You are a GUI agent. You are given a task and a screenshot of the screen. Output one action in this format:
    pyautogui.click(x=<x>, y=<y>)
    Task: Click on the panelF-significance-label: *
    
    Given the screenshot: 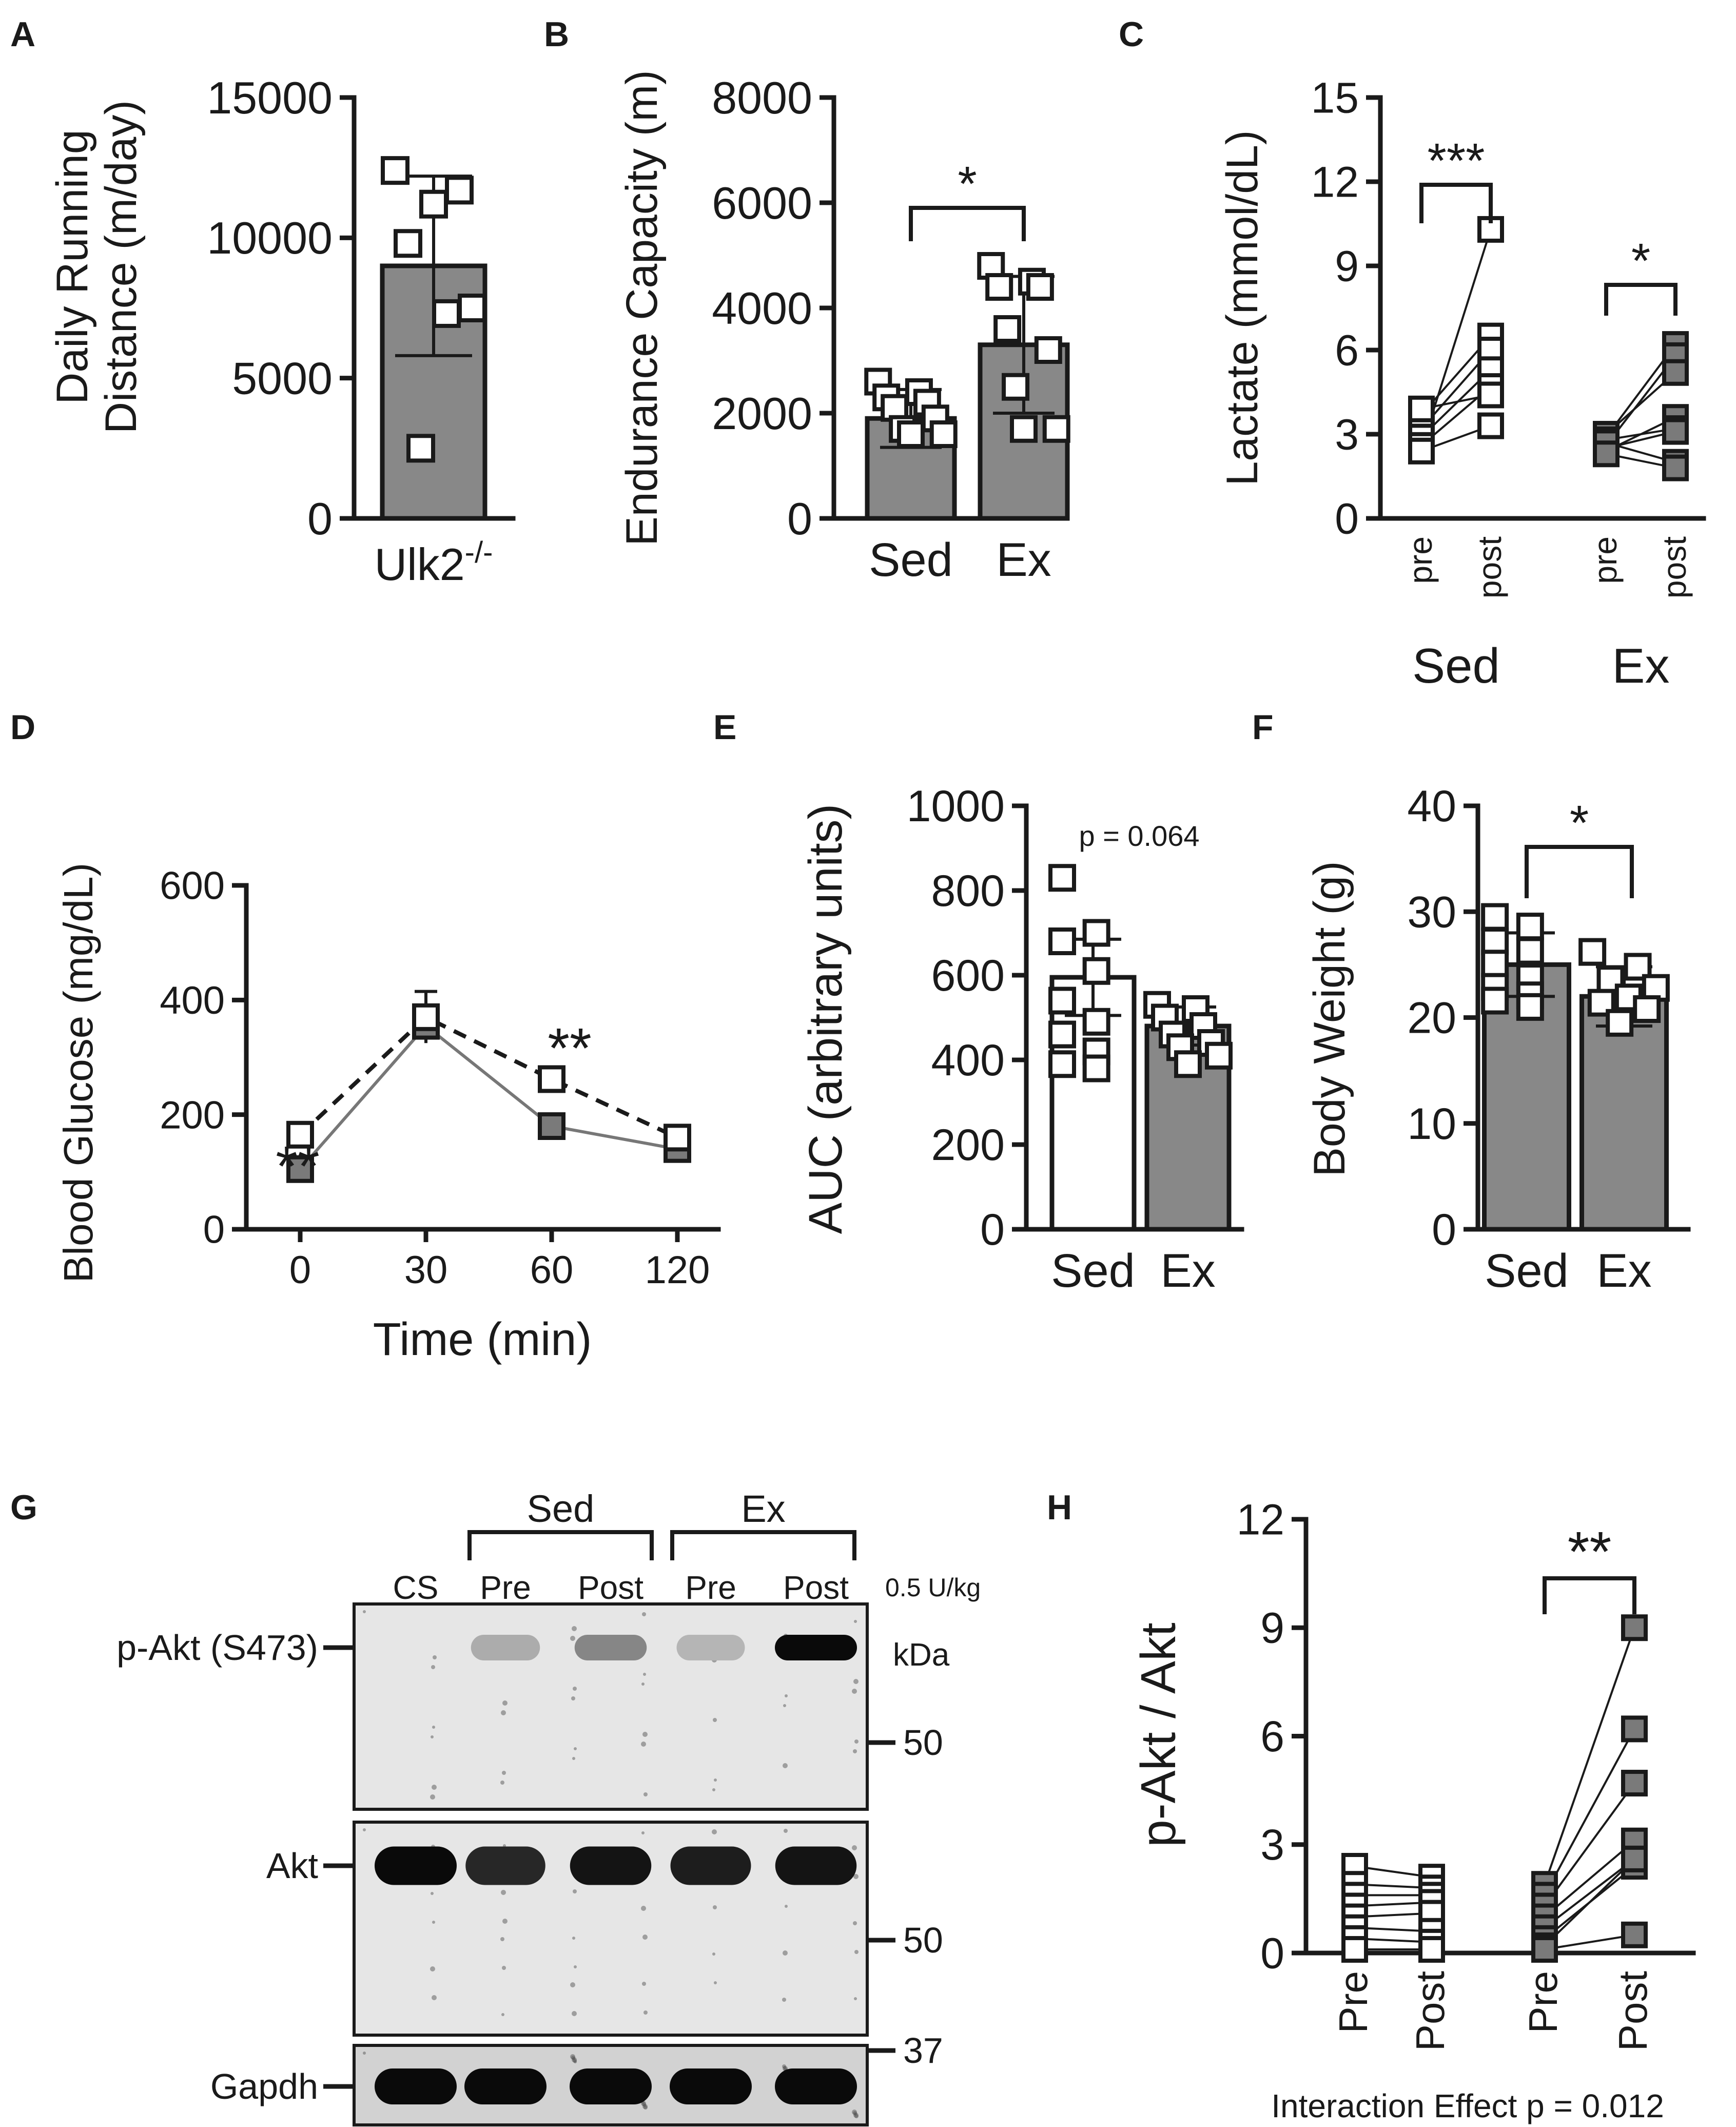 What is the action you would take?
    pyautogui.click(x=1579, y=823)
    